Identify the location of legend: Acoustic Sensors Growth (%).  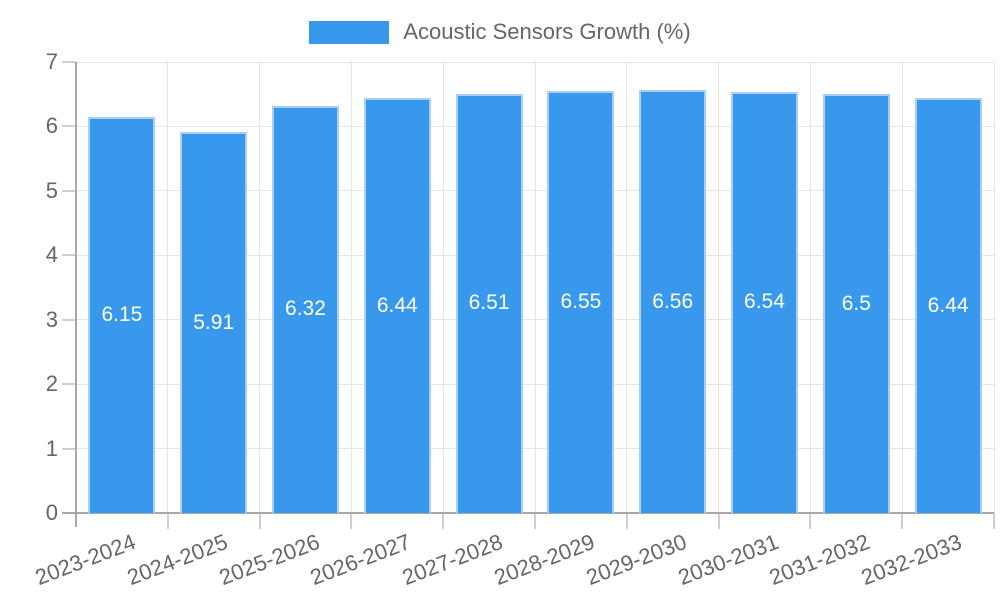
(500, 32).